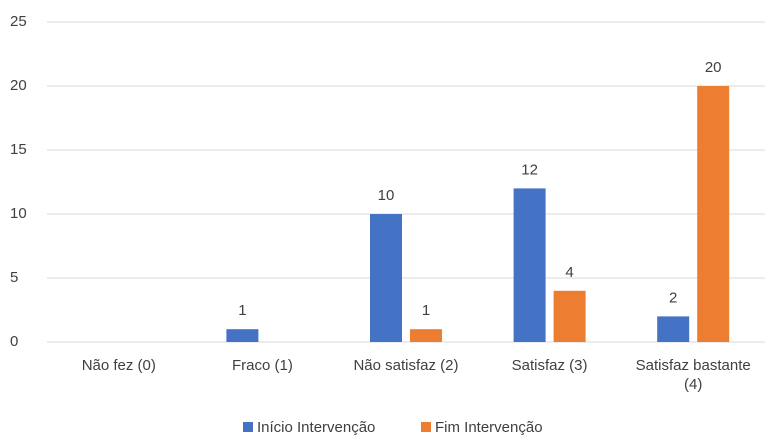 Image resolution: width=765 pixels, height=437 pixels. Describe the element at coordinates (529, 169) in the screenshot. I see `data-label: 12` at that location.